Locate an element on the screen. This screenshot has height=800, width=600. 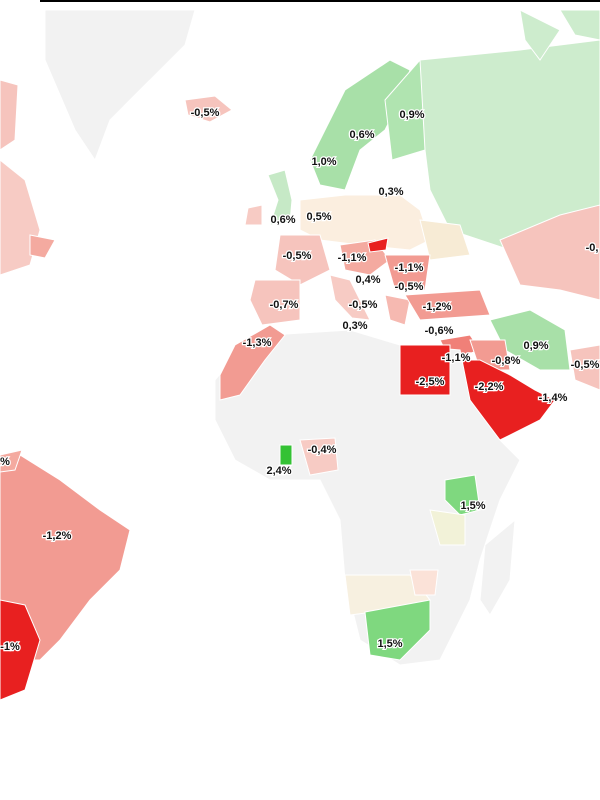
value-label: -1,4% is located at coordinates (553, 398).